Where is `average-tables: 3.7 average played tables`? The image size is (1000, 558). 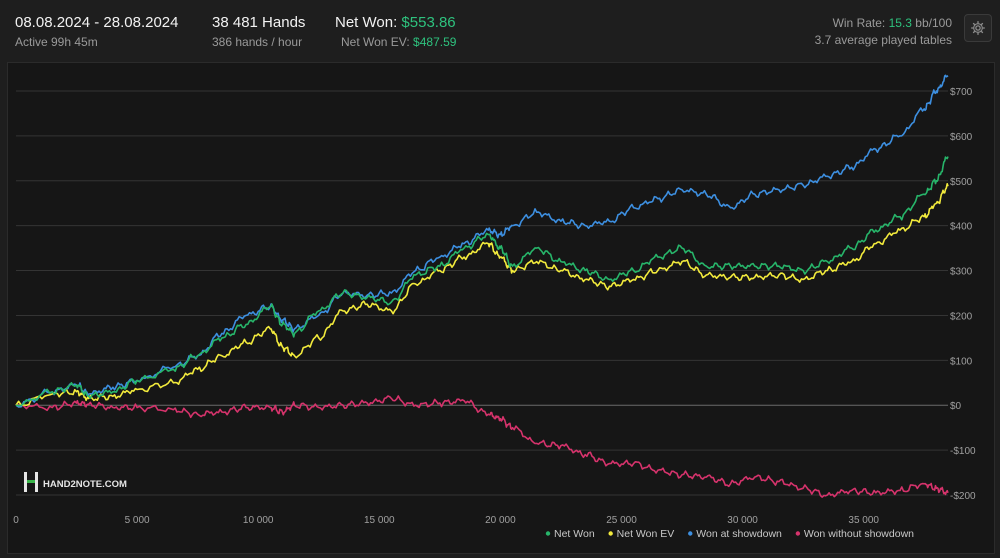
average-tables: 3.7 average played tables is located at coordinates (883, 40).